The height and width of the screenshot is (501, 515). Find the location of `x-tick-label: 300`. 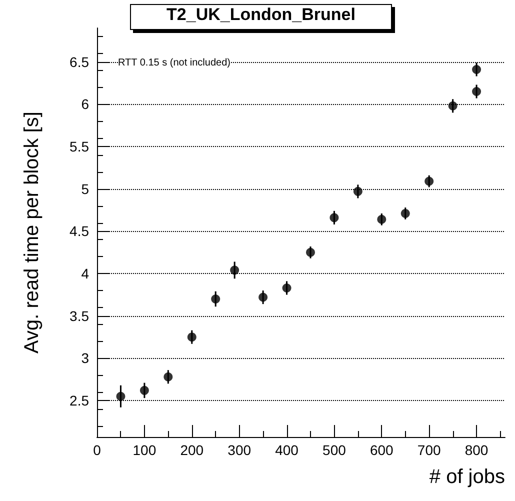

x-tick-label: 300 is located at coordinates (240, 450).